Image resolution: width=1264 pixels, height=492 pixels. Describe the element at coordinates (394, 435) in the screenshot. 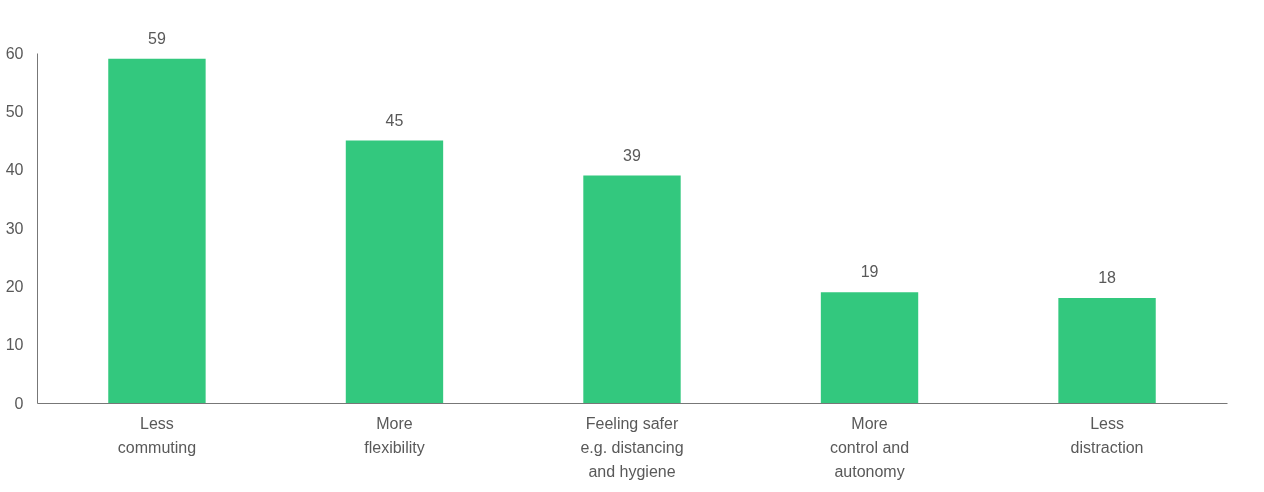

I see `x-tick-label: More flexibility` at that location.